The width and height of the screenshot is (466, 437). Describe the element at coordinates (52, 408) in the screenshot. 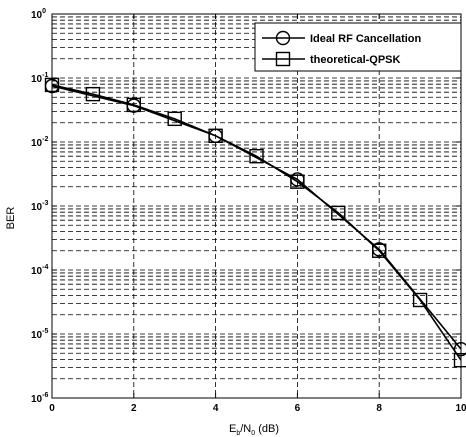

I see `x-tick-label: 0` at that location.